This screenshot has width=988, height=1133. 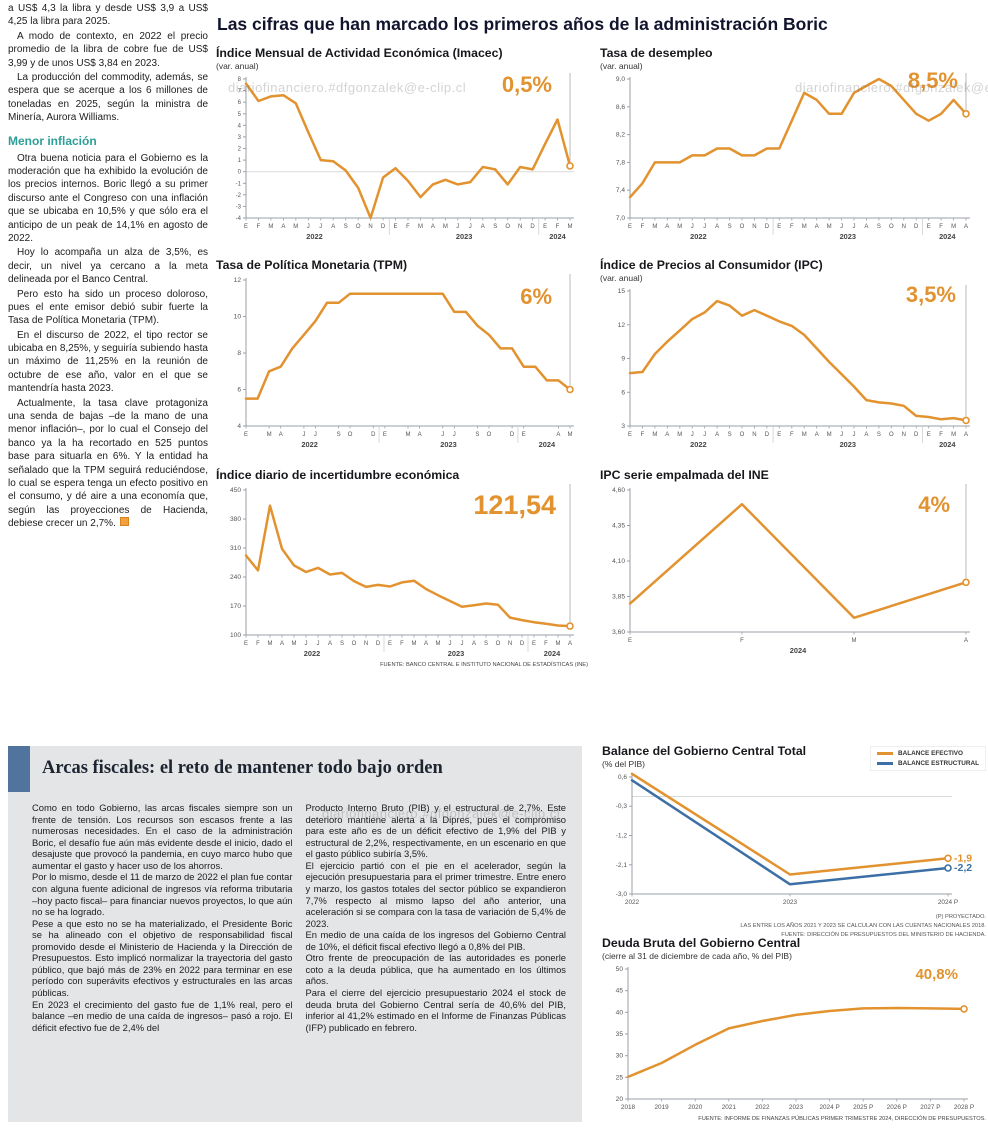 What do you see at coordinates (240, 173) in the screenshot?
I see `svg-text: 0` at bounding box center [240, 173].